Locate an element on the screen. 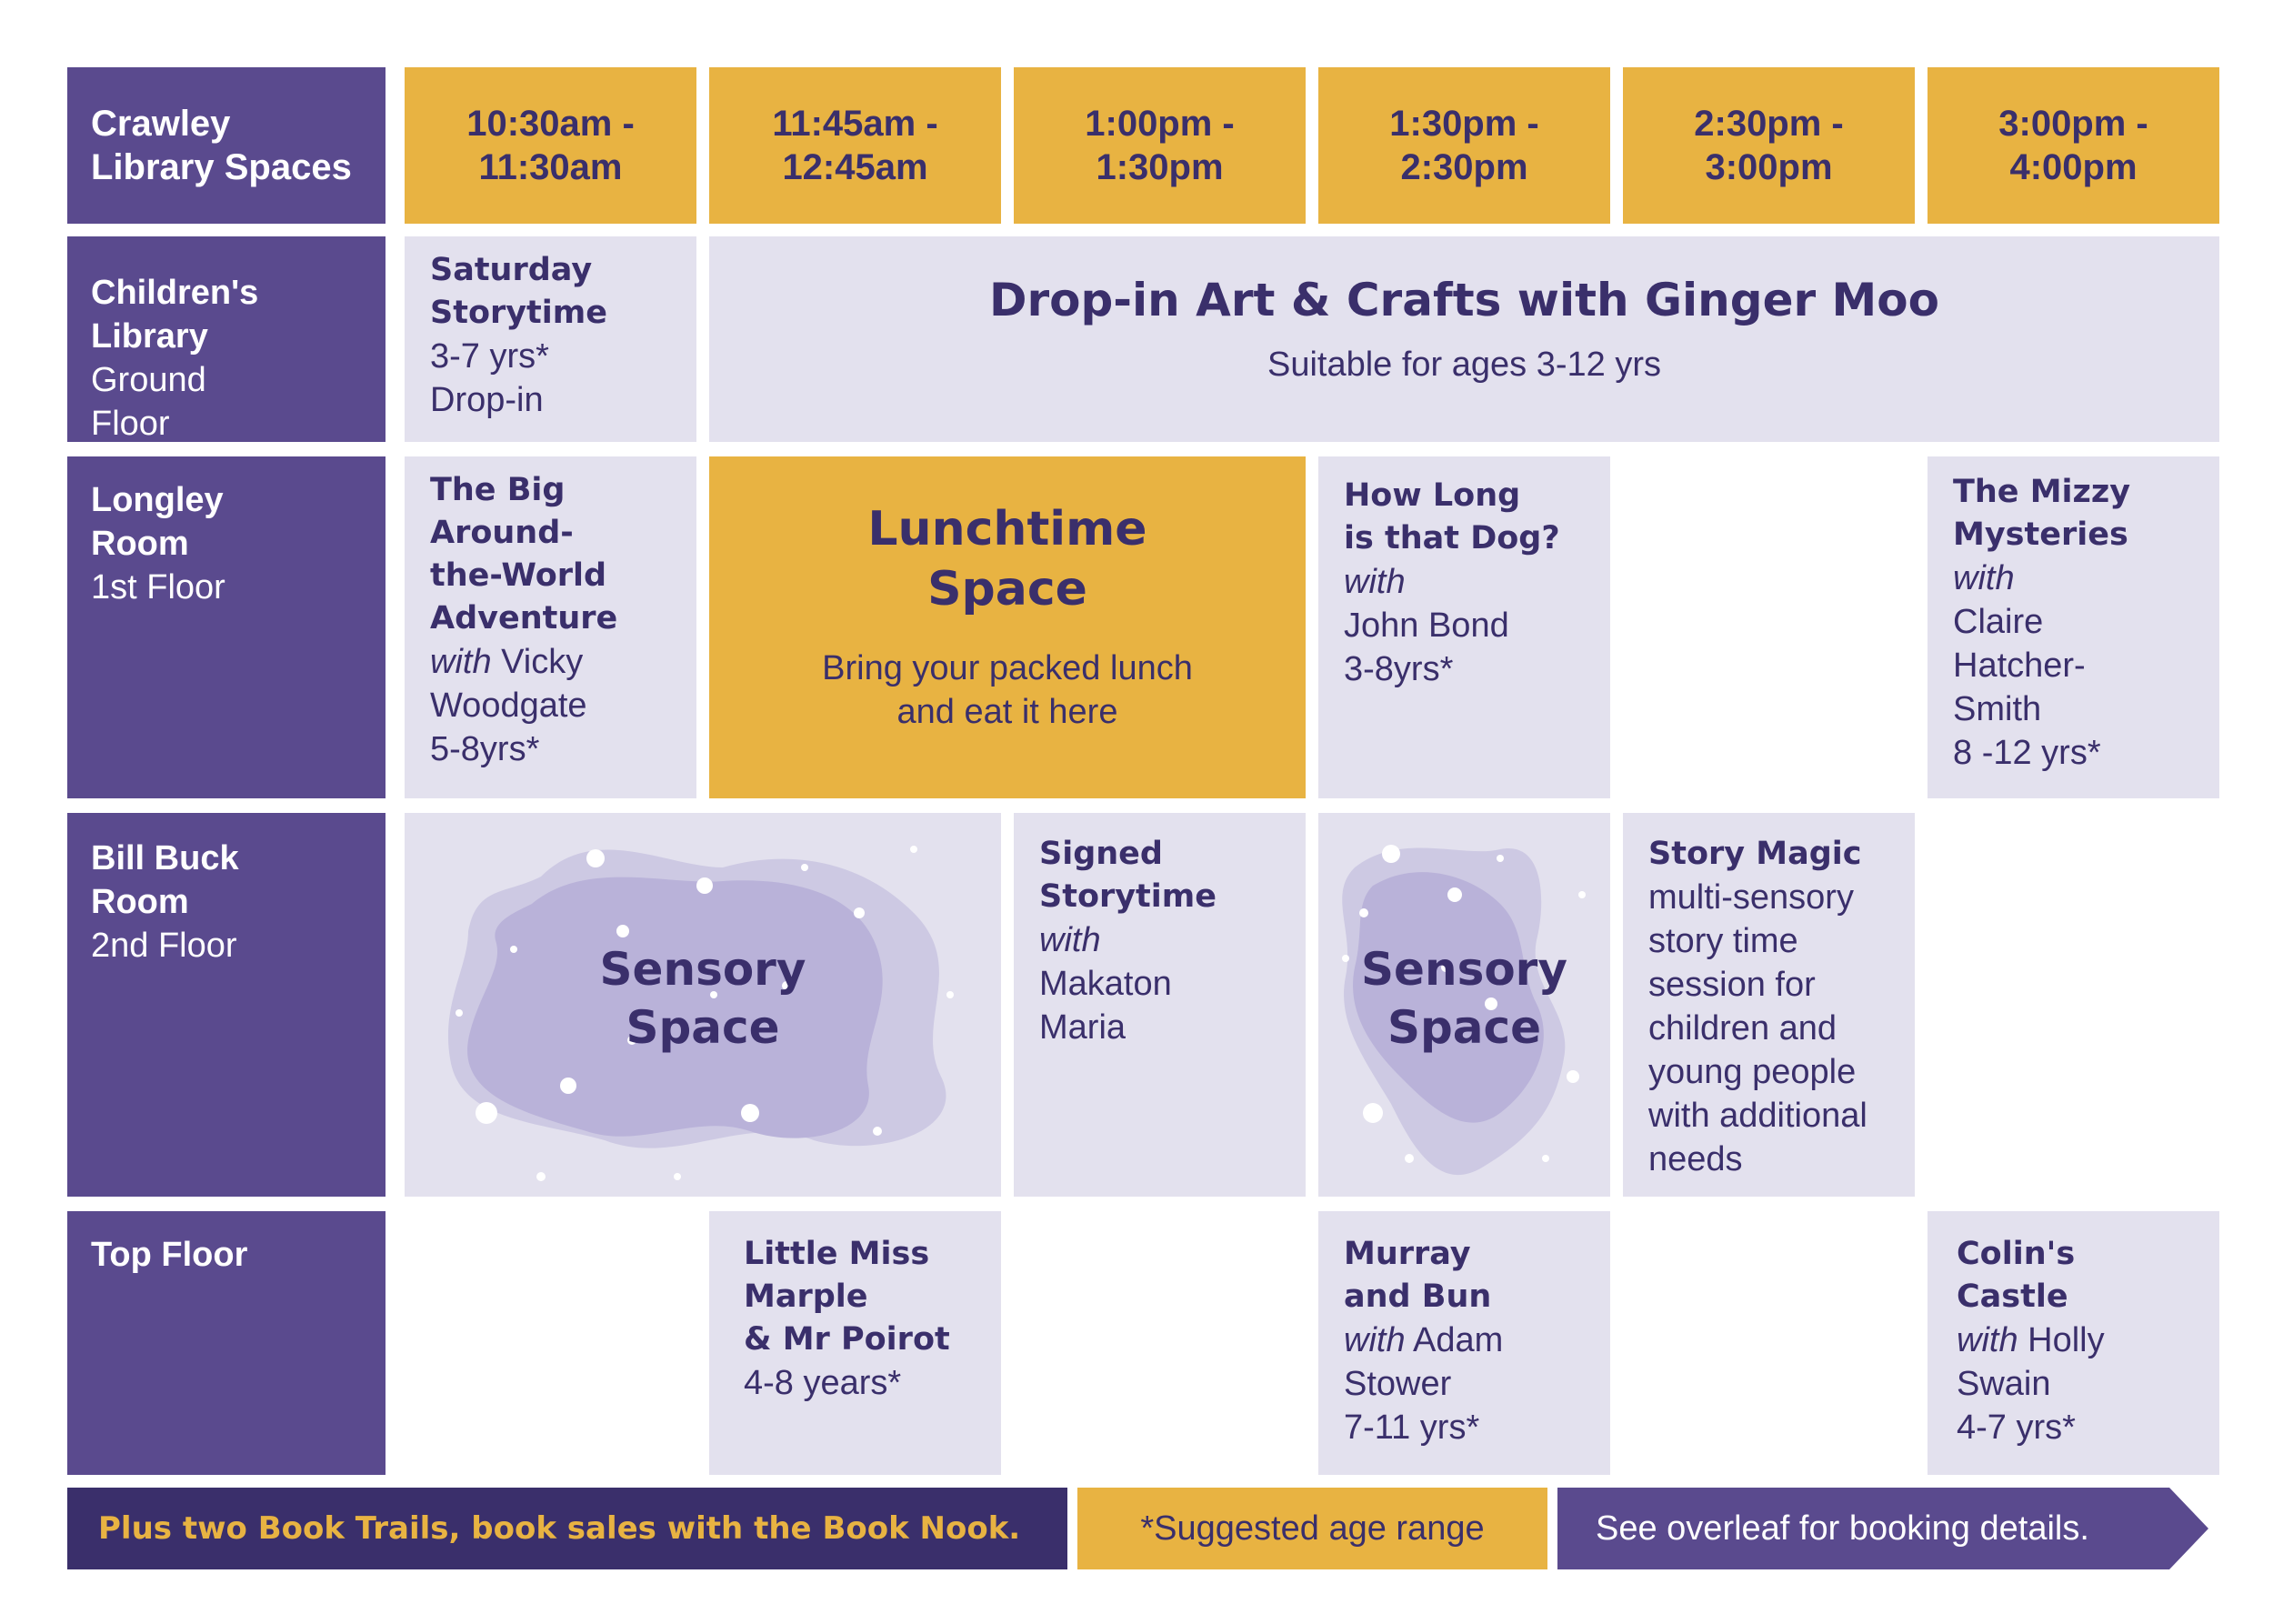 Image resolution: width=2273 pixels, height=1624 pixels. room-name: Bill Buck is located at coordinates (165, 858).